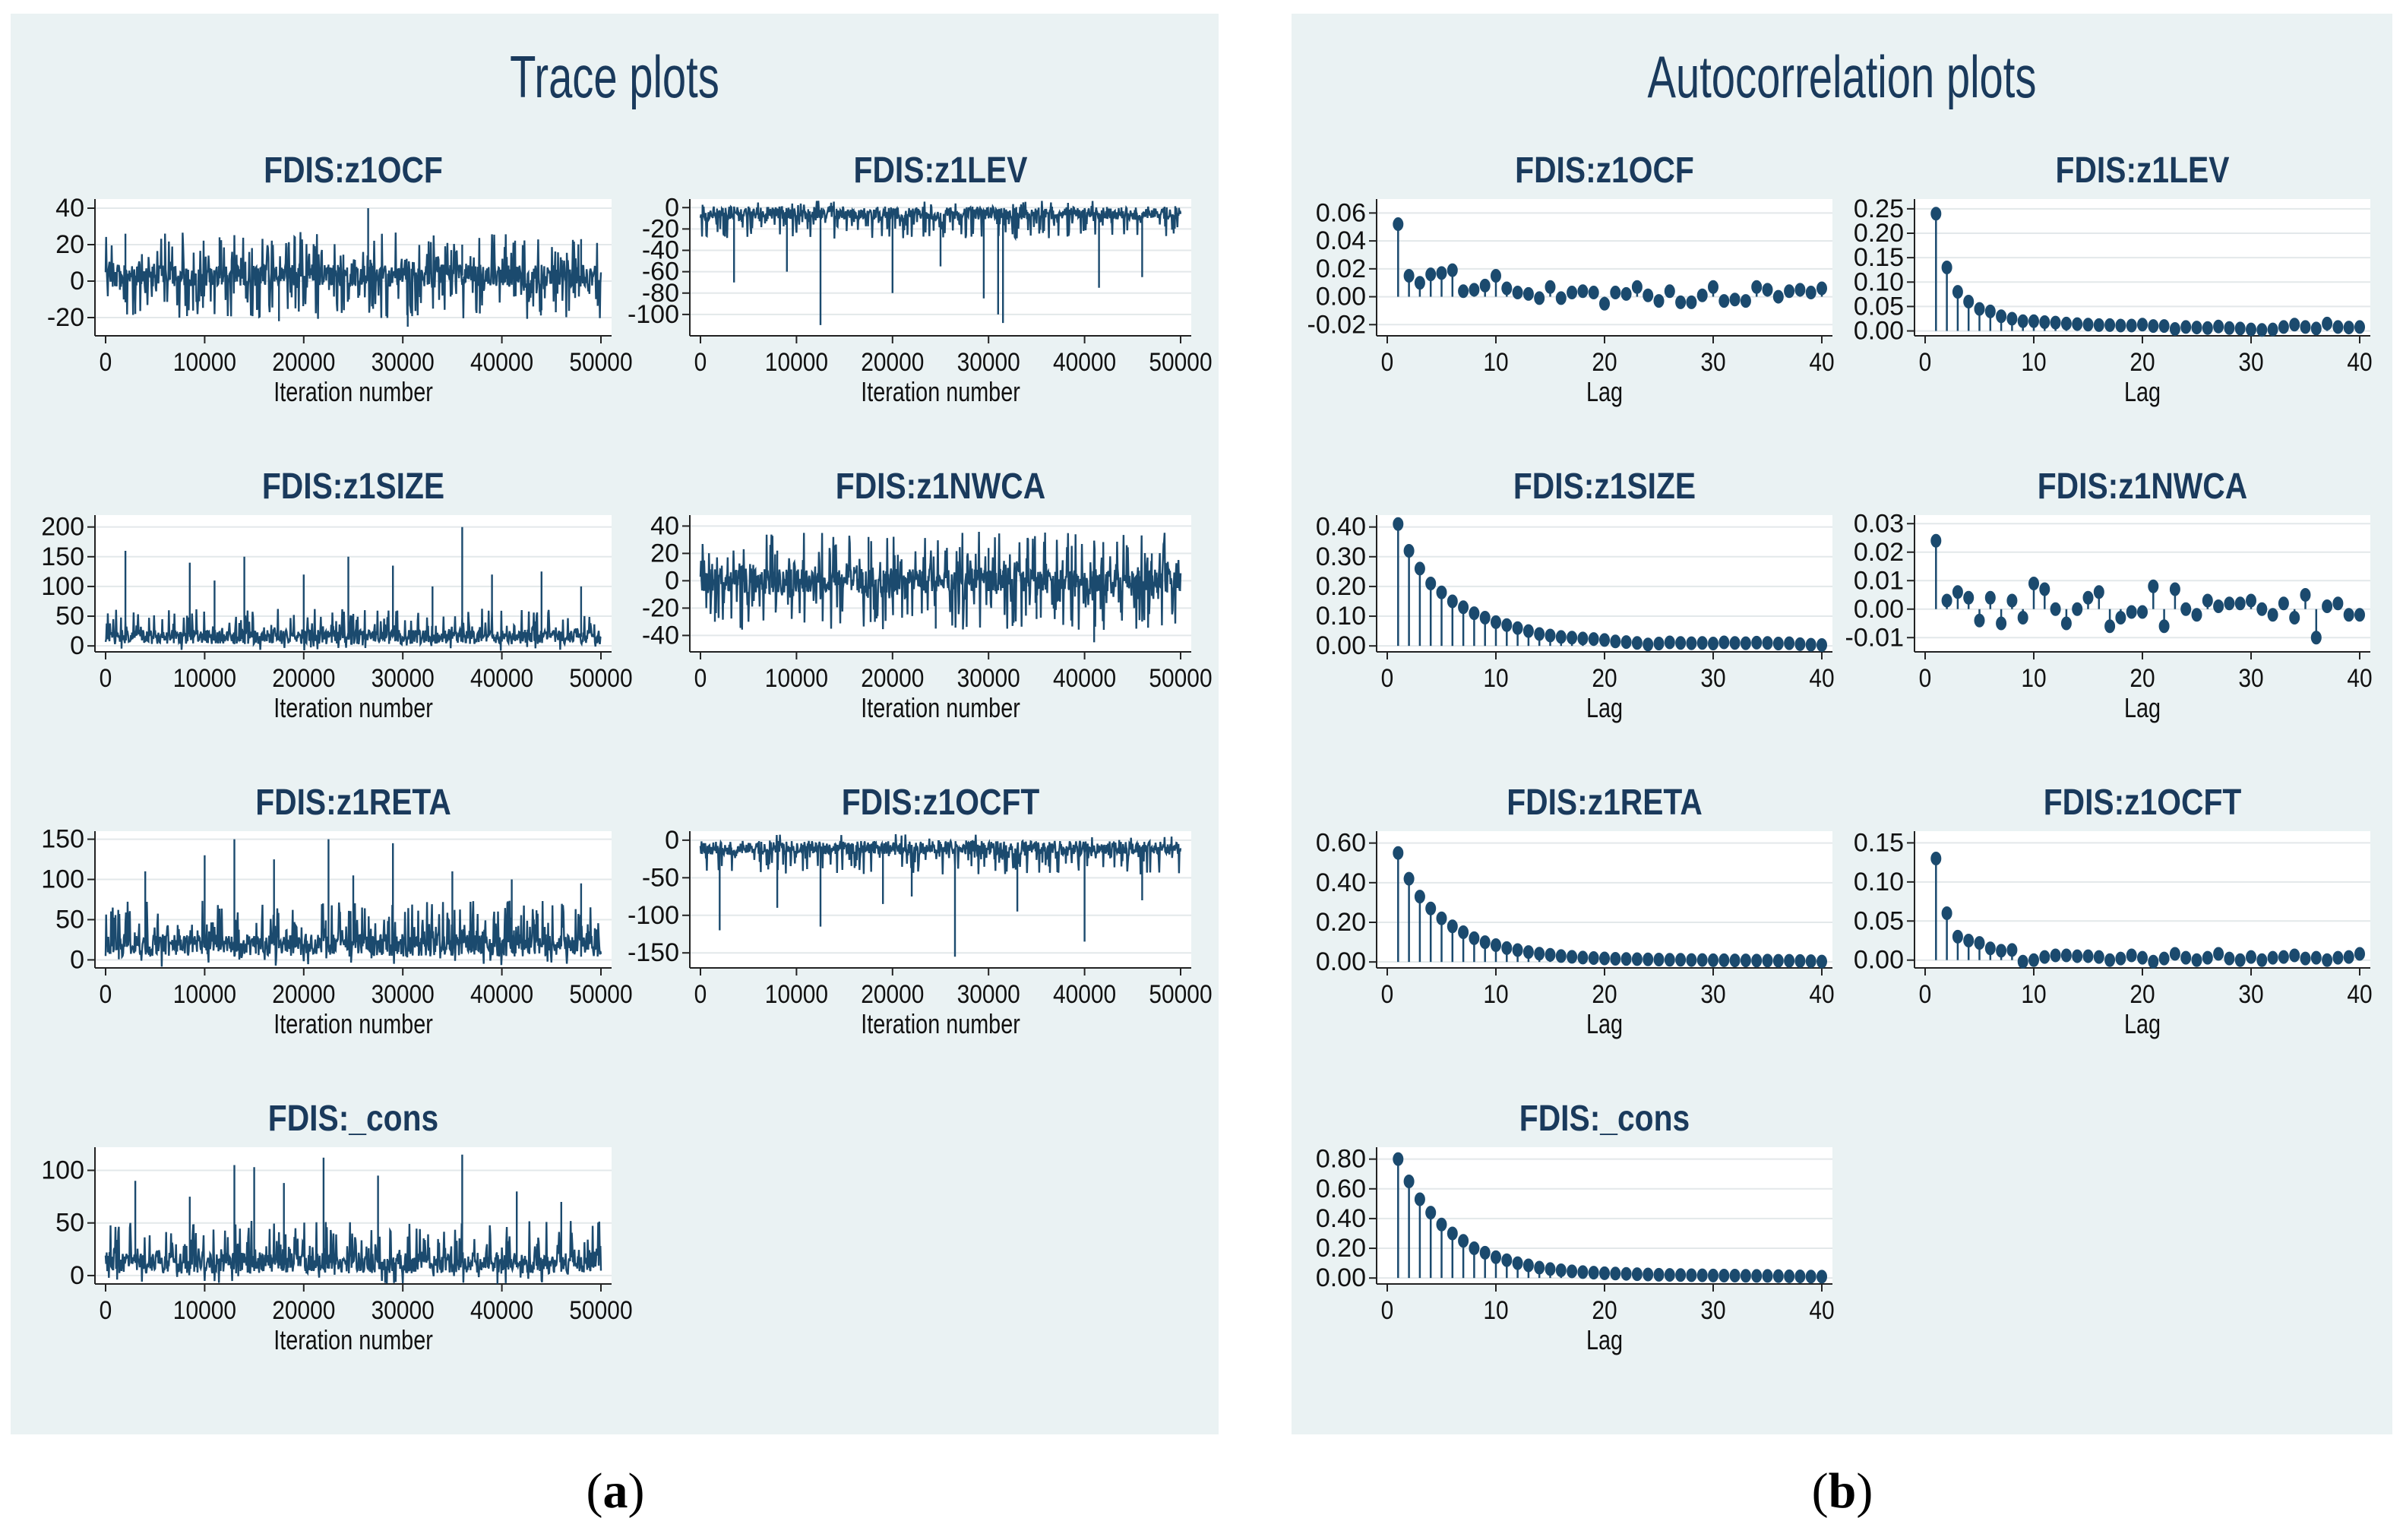 The height and width of the screenshot is (1540, 2403). Describe the element at coordinates (796, 677) in the screenshot. I see `trace-xtick-label-3-1: 10000` at that location.